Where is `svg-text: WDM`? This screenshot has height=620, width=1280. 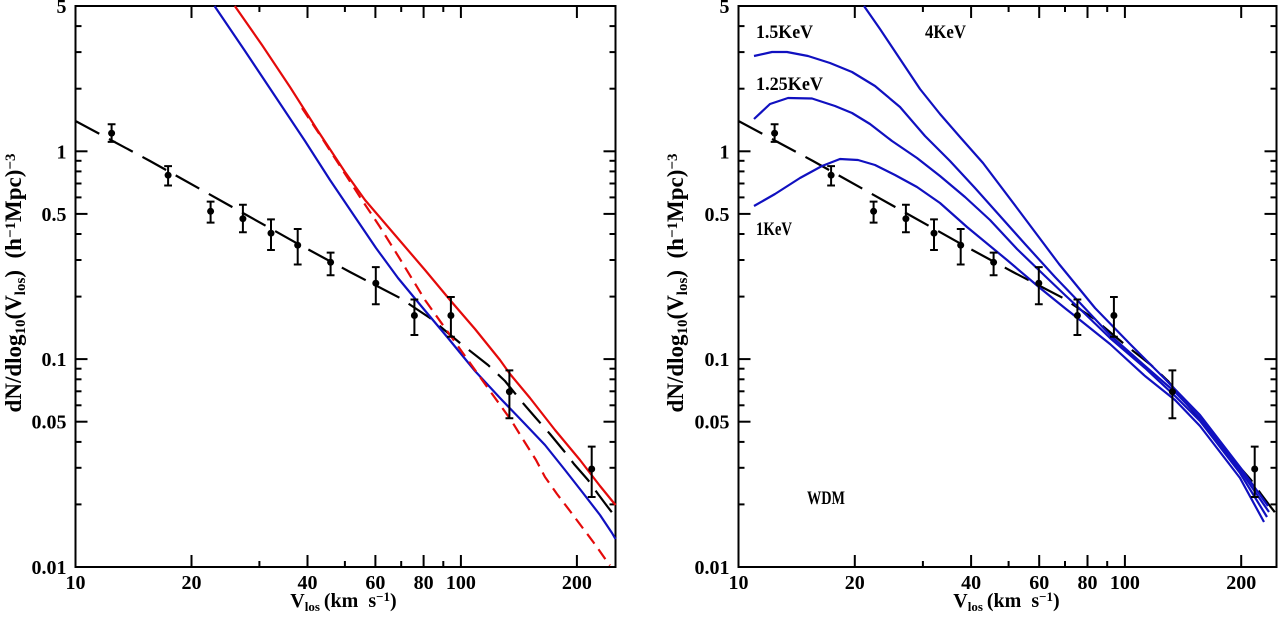 svg-text: WDM is located at coordinates (826, 498).